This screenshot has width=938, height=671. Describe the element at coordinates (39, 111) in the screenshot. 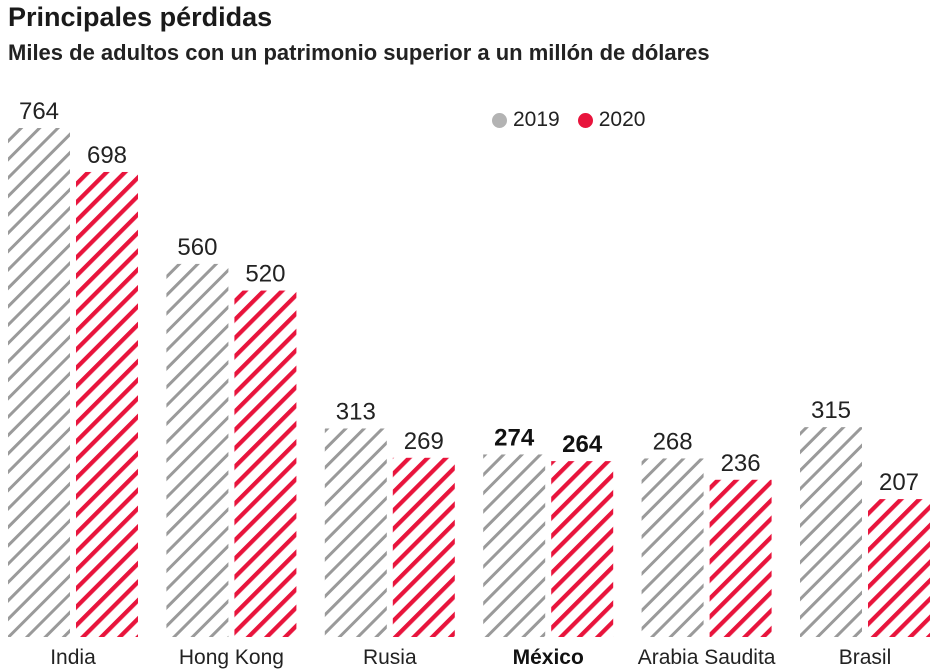

I see `value-label-india-2019: 764` at that location.